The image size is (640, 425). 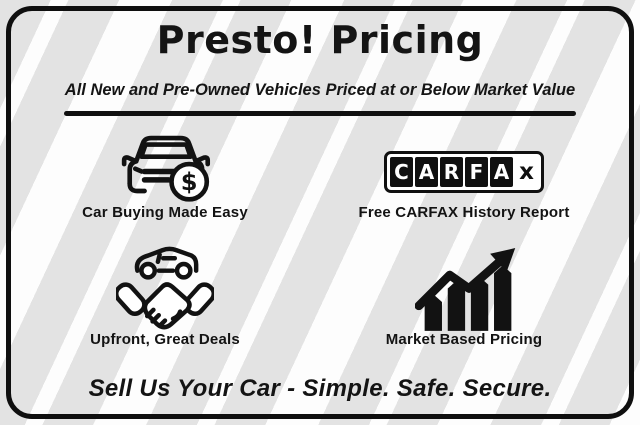 I want to click on header-divider, so click(x=320, y=113).